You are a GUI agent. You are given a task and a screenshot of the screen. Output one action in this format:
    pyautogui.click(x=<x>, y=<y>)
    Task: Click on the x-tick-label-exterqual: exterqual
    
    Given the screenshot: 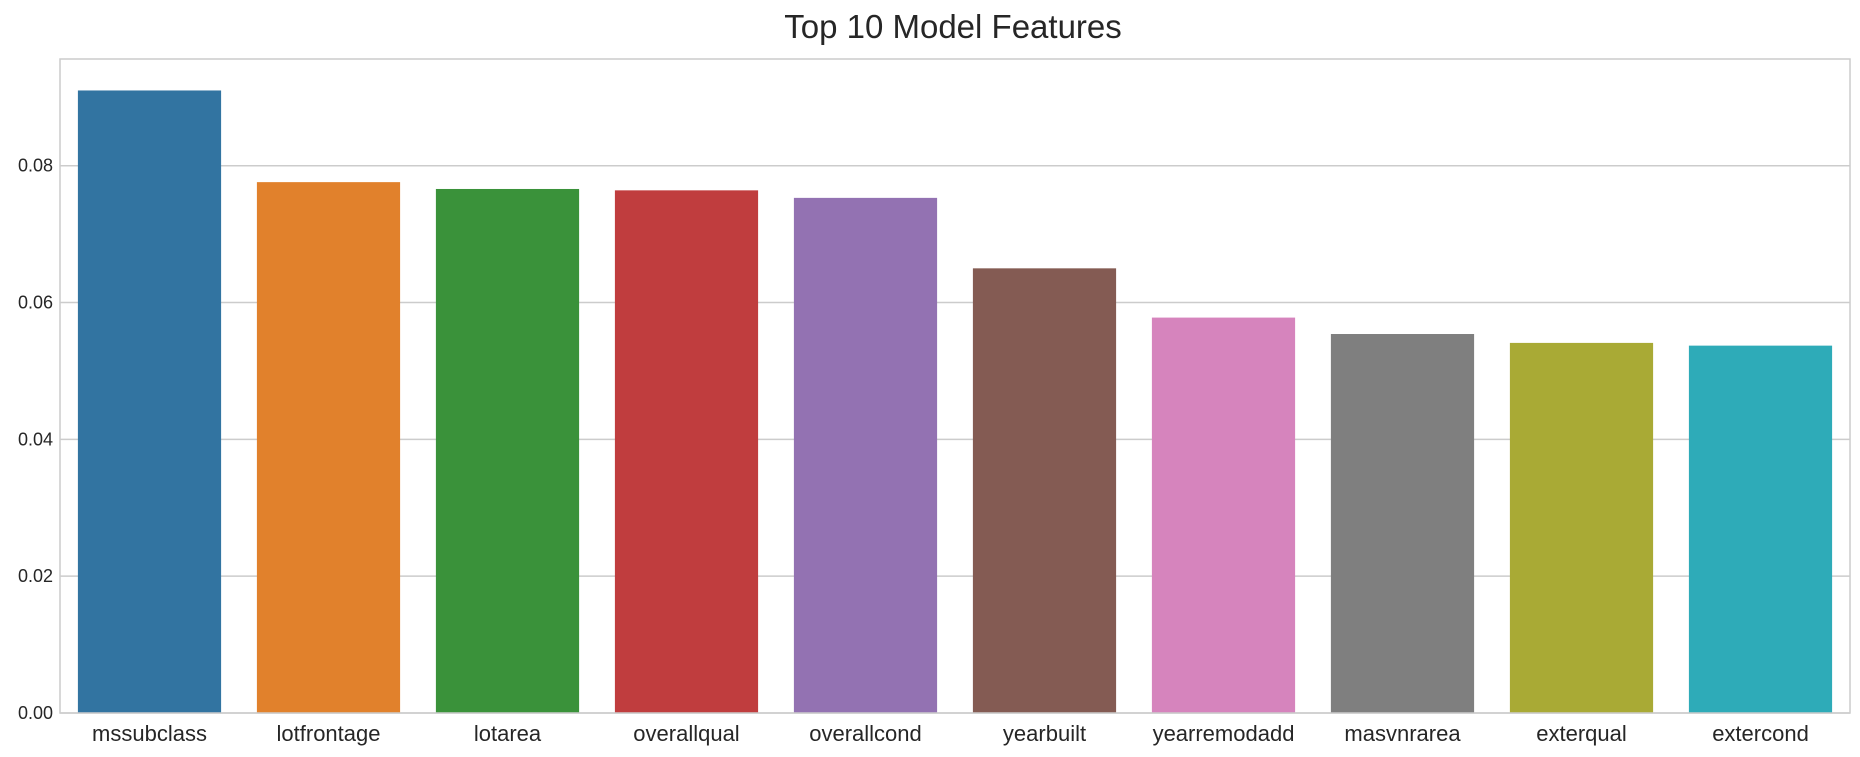 What is the action you would take?
    pyautogui.click(x=1581, y=733)
    